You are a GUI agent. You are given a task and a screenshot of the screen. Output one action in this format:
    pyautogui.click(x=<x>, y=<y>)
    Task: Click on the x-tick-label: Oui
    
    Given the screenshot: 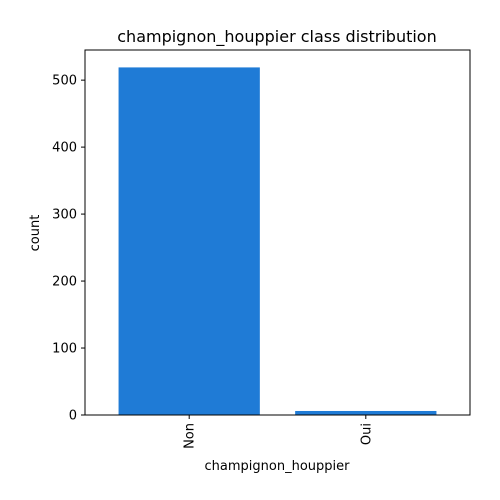 What is the action you would take?
    pyautogui.click(x=366, y=434)
    